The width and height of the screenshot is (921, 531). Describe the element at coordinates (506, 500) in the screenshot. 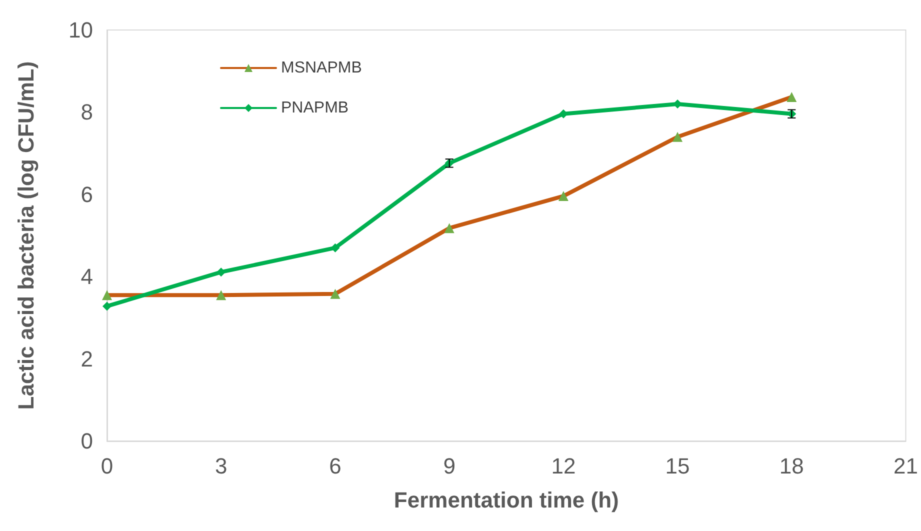

I see `x-axis-title: Fermentation time (h)` at that location.